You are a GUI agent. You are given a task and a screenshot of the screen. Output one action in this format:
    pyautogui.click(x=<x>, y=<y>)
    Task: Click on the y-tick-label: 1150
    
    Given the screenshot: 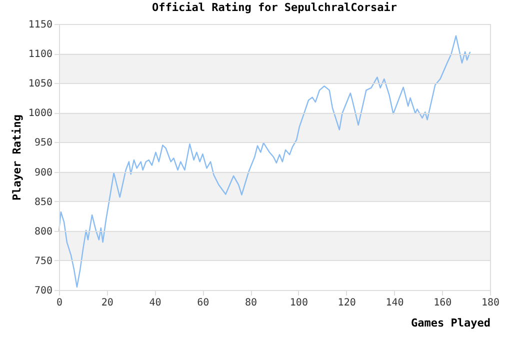 What is the action you would take?
    pyautogui.click(x=40, y=25)
    